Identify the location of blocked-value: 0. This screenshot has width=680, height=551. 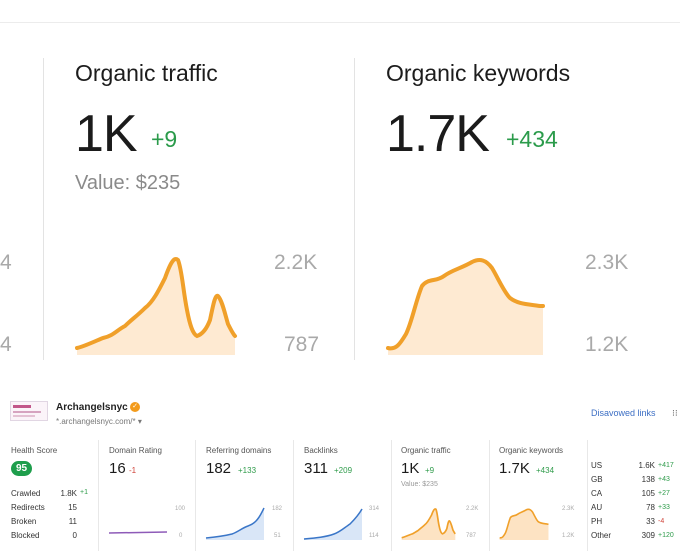
(74, 535).